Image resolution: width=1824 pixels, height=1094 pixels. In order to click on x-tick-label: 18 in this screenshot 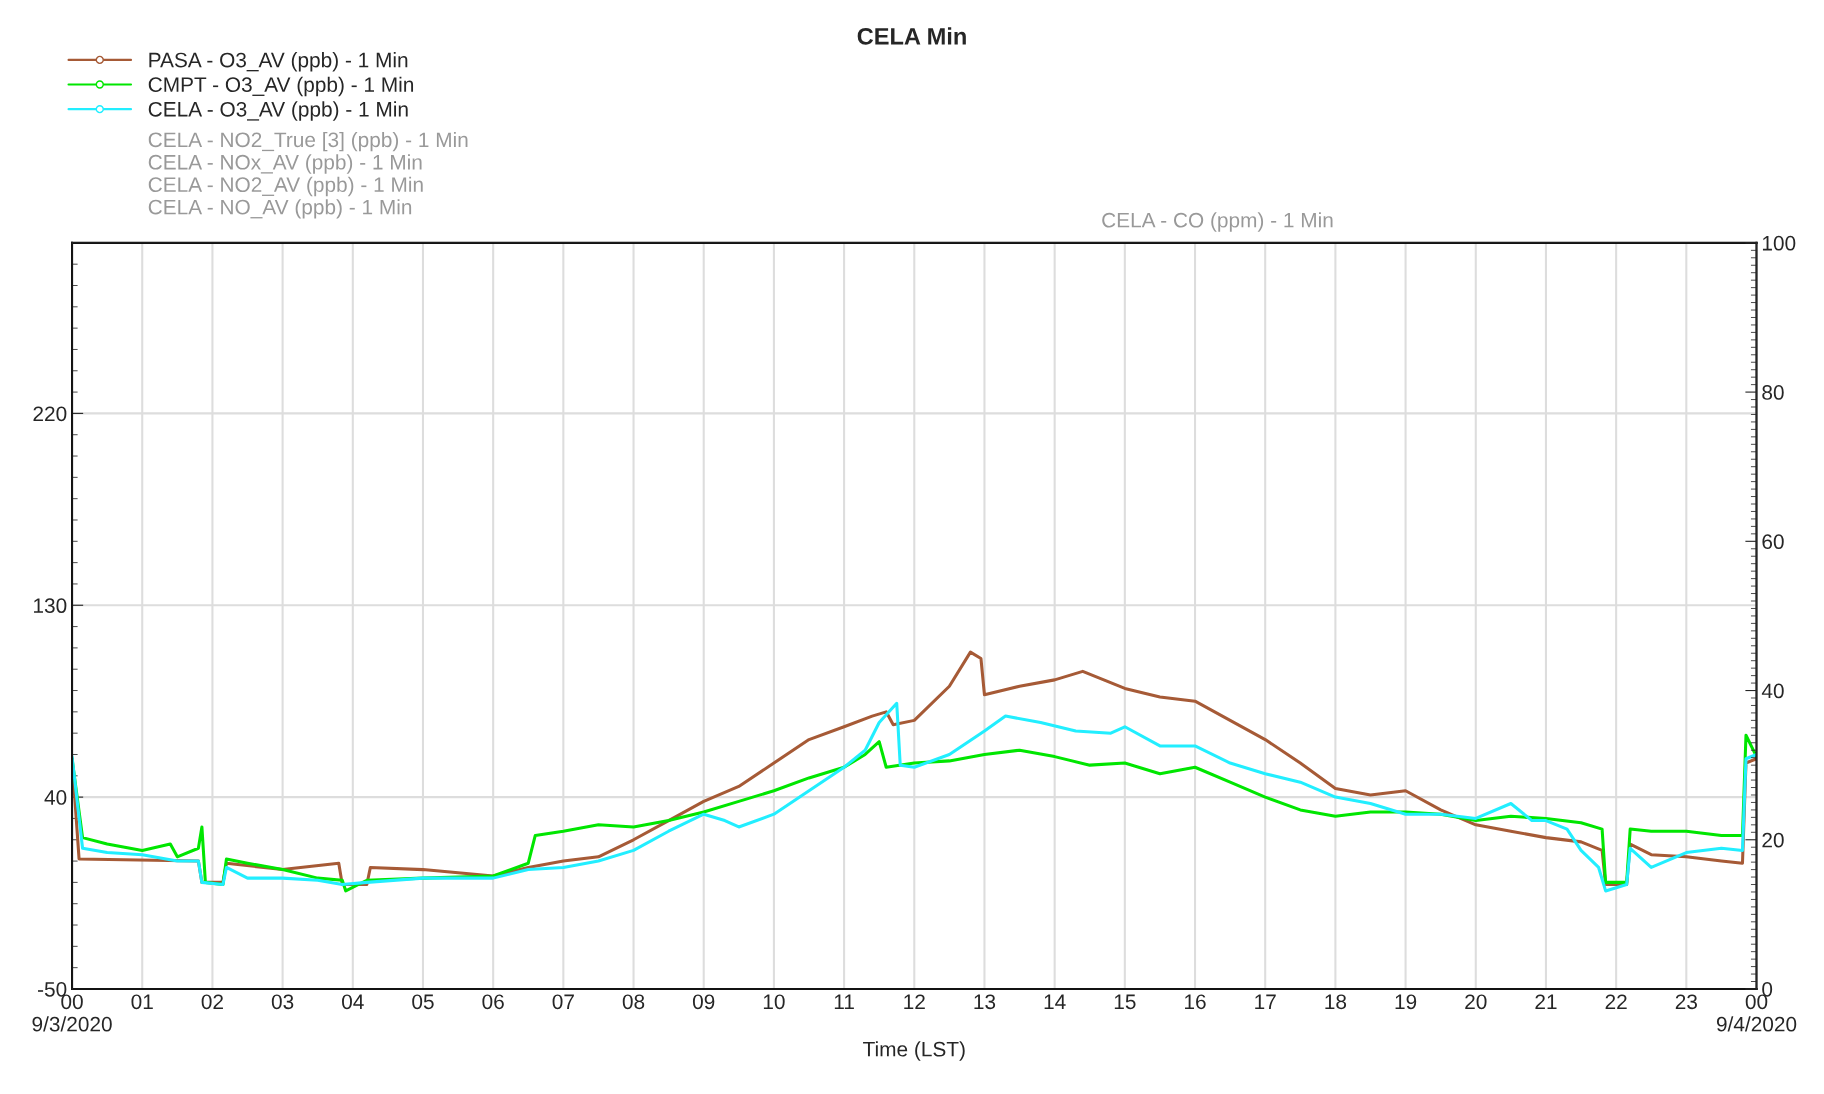, I will do `click(1336, 1002)`.